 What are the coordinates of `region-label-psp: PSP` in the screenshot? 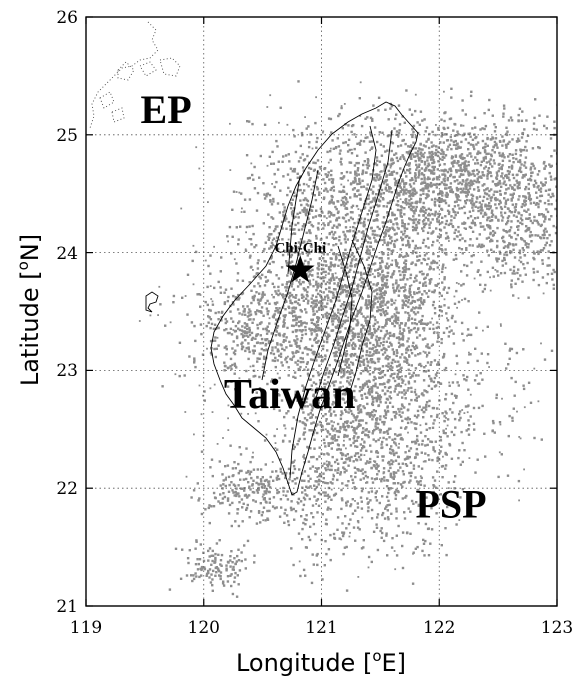 It's located at (450, 504).